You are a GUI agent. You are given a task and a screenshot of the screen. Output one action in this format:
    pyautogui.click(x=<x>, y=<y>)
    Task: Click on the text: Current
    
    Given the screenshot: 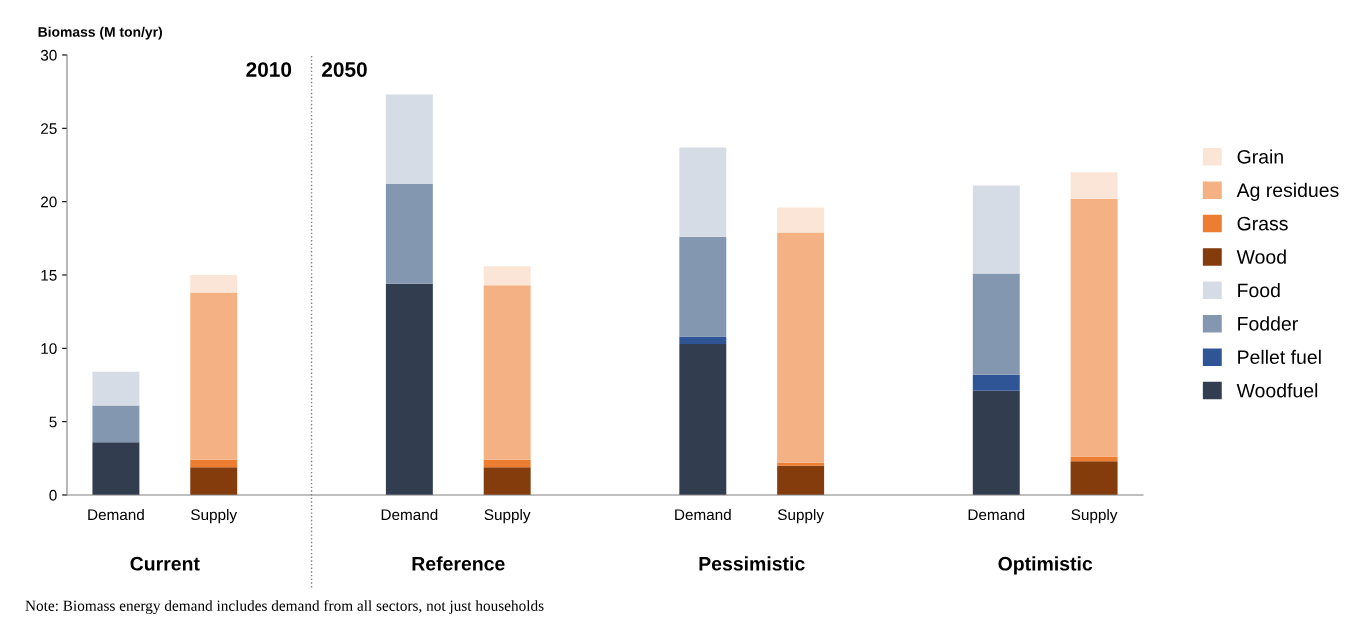 What is the action you would take?
    pyautogui.click(x=165, y=563)
    